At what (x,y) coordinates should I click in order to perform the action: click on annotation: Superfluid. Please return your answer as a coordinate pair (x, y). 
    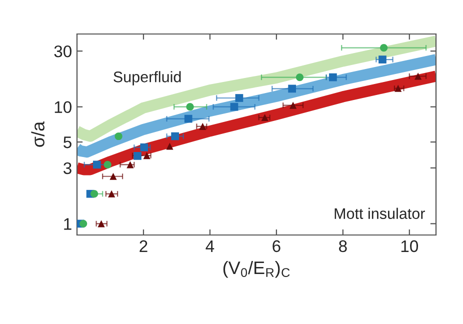
    Looking at the image, I should click on (147, 78).